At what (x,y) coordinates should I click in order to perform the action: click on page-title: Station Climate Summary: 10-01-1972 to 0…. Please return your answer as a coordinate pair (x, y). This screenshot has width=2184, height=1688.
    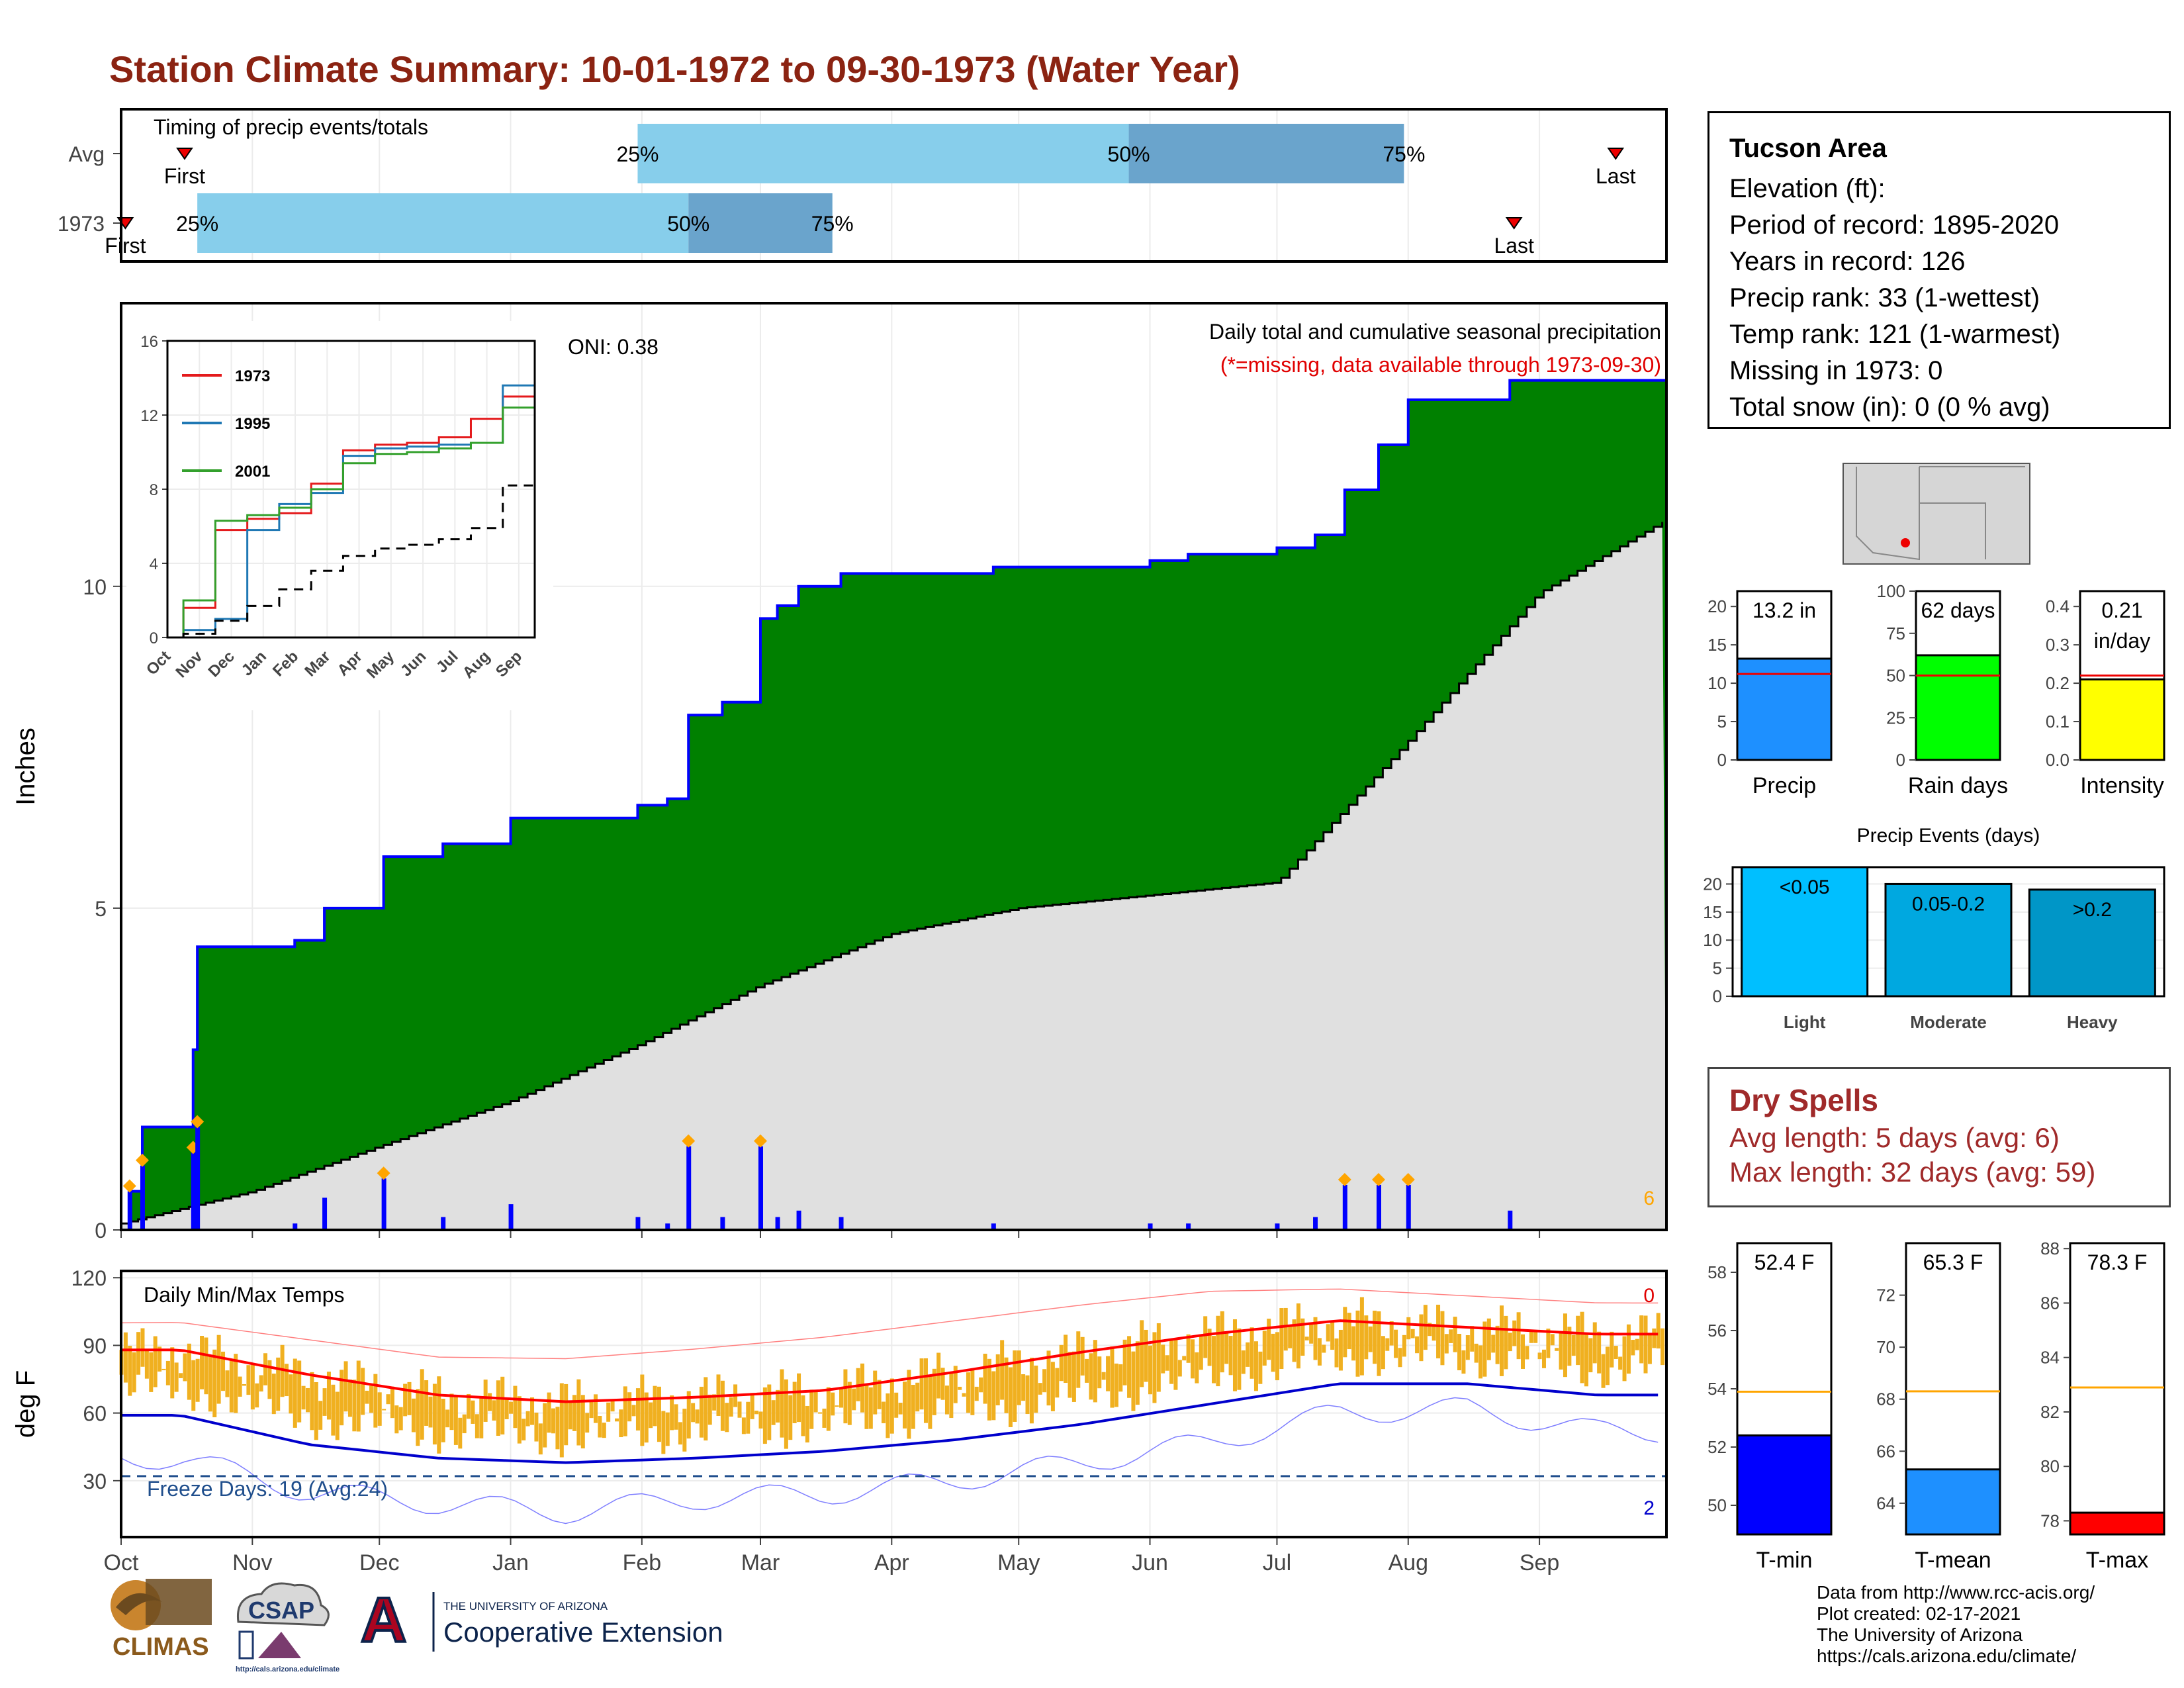
    Looking at the image, I should click on (675, 69).